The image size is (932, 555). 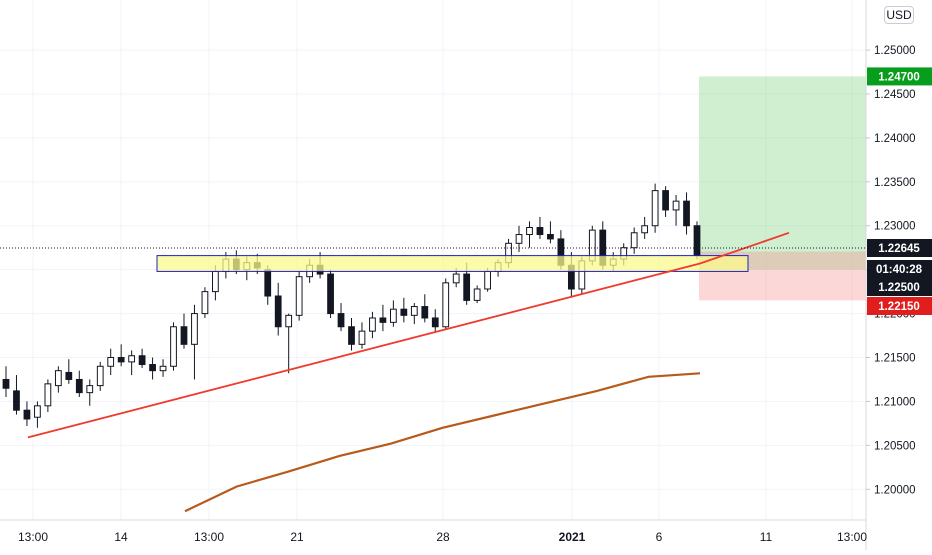 I want to click on moving-average, so click(x=442, y=442).